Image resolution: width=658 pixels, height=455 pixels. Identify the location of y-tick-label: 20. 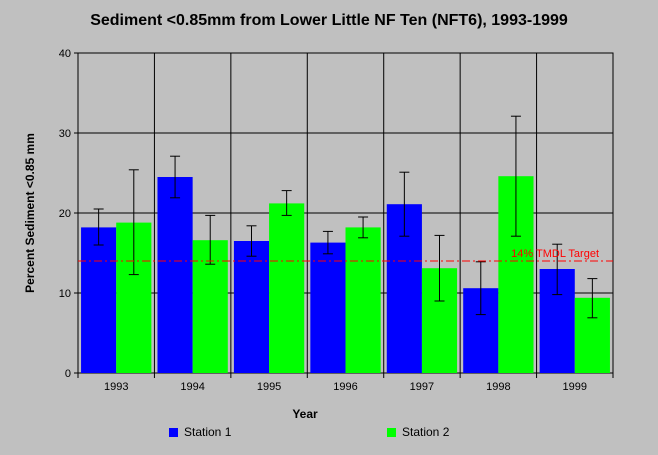
(65, 214).